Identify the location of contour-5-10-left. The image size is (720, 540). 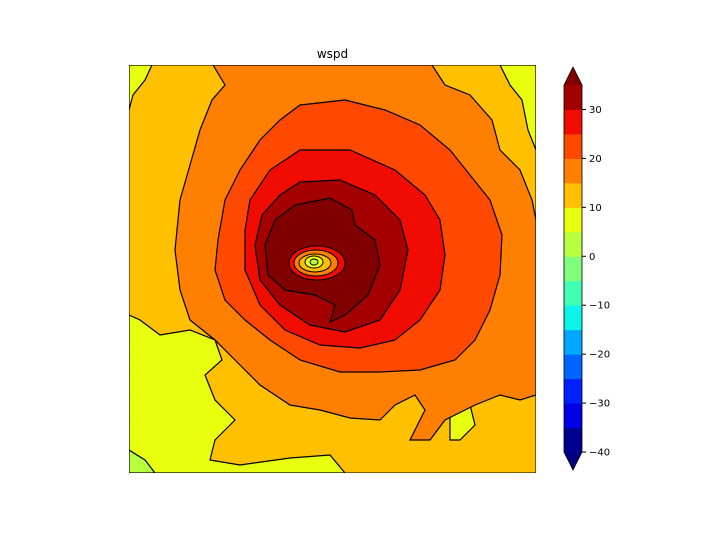
(237, 393).